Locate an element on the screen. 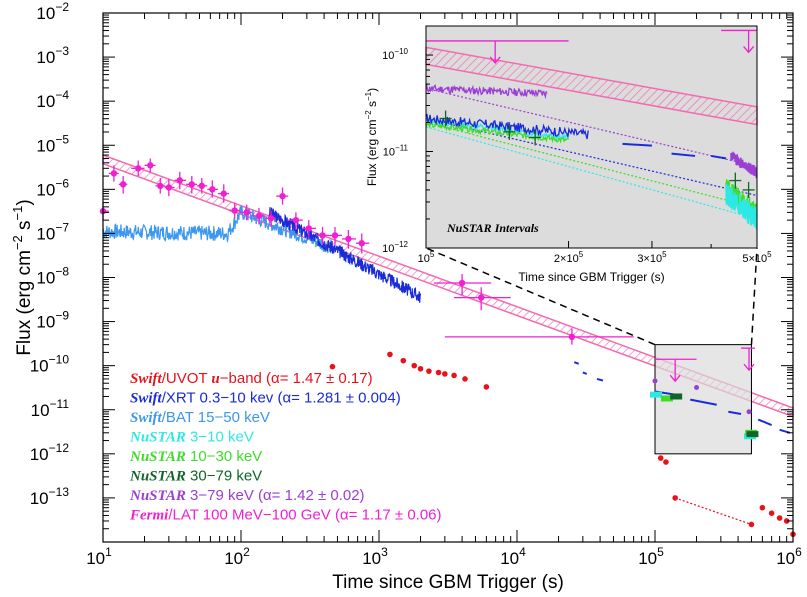  inset-x-tick-label: 105 is located at coordinates (426, 257).